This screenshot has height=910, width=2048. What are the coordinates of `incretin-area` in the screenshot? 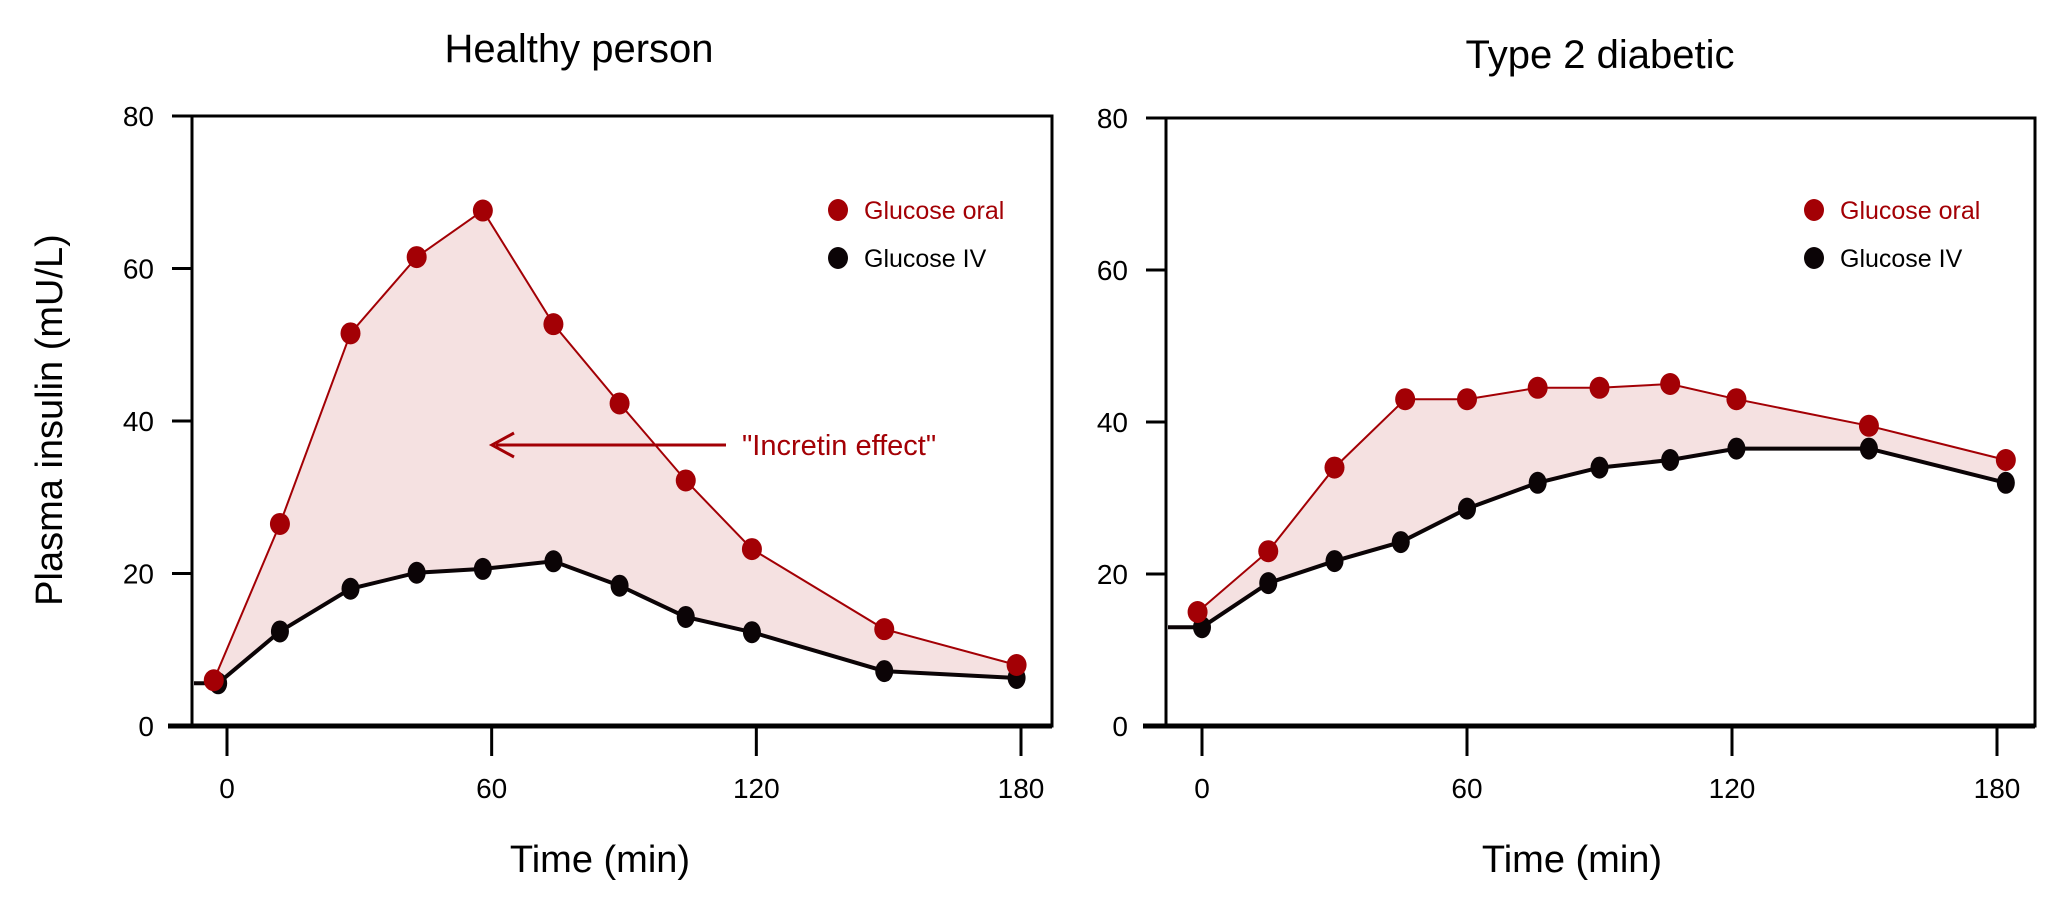 It's located at (1601, 506).